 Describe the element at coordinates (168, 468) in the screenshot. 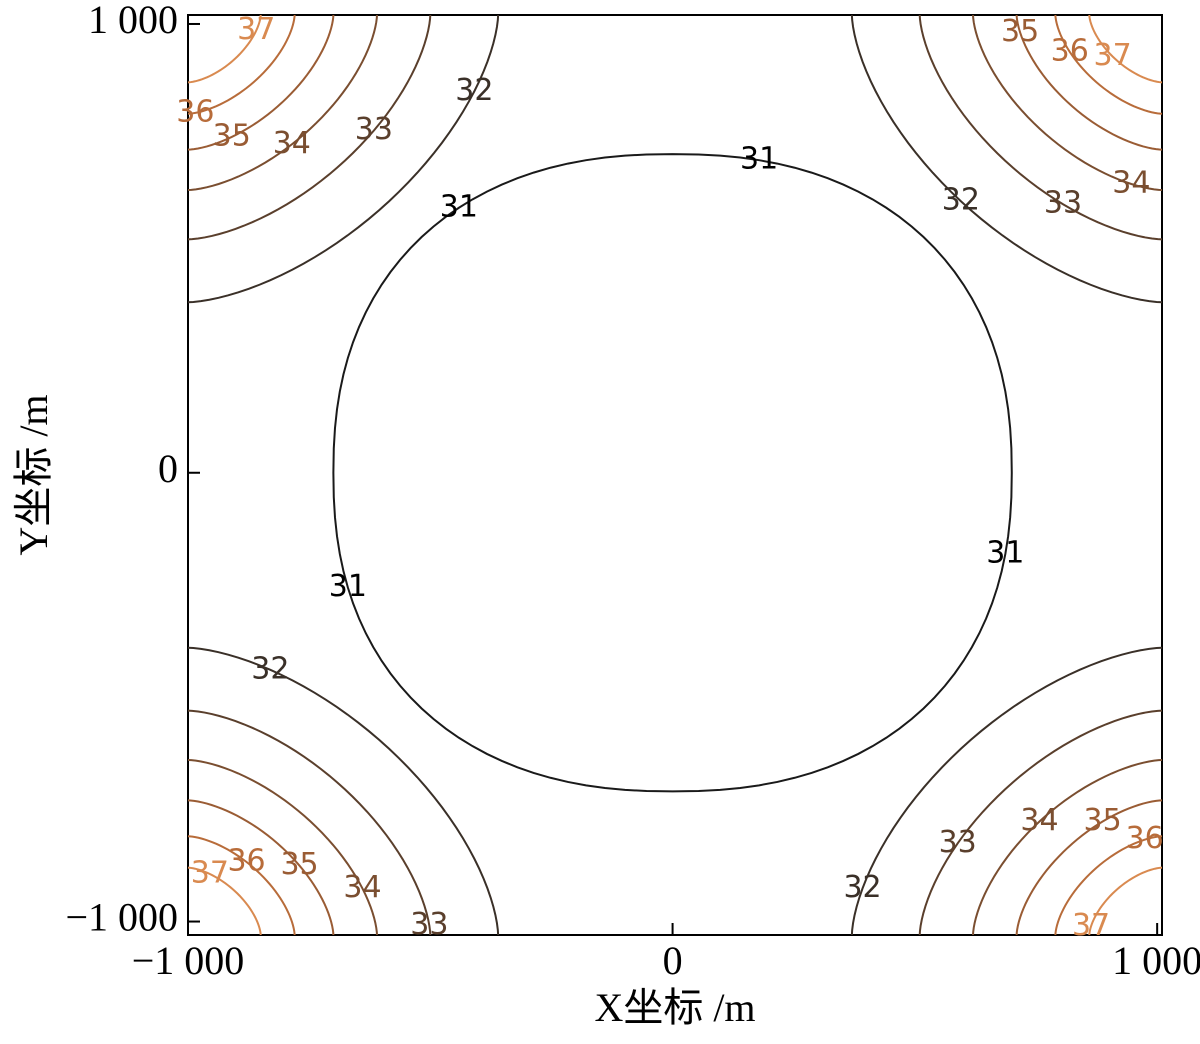

I see `y-tick-label: 0` at that location.